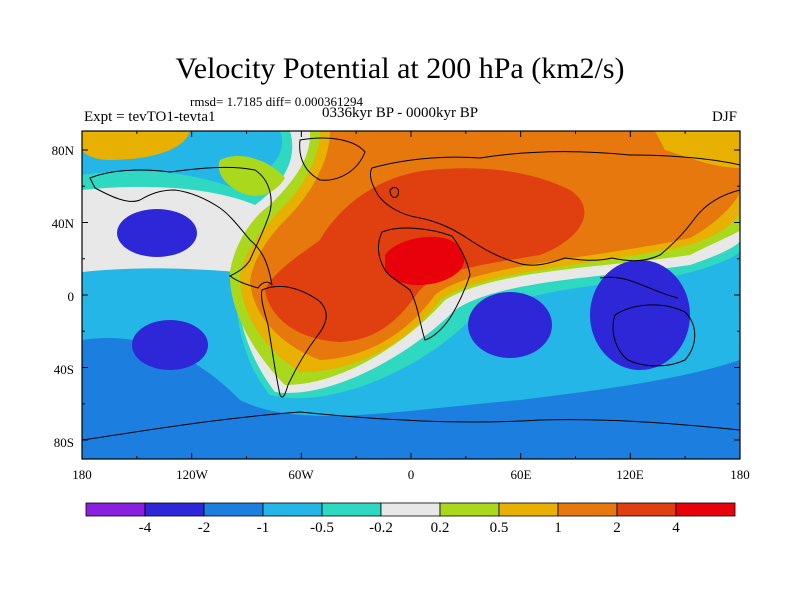  I want to click on coast-africa, so click(424, 284).